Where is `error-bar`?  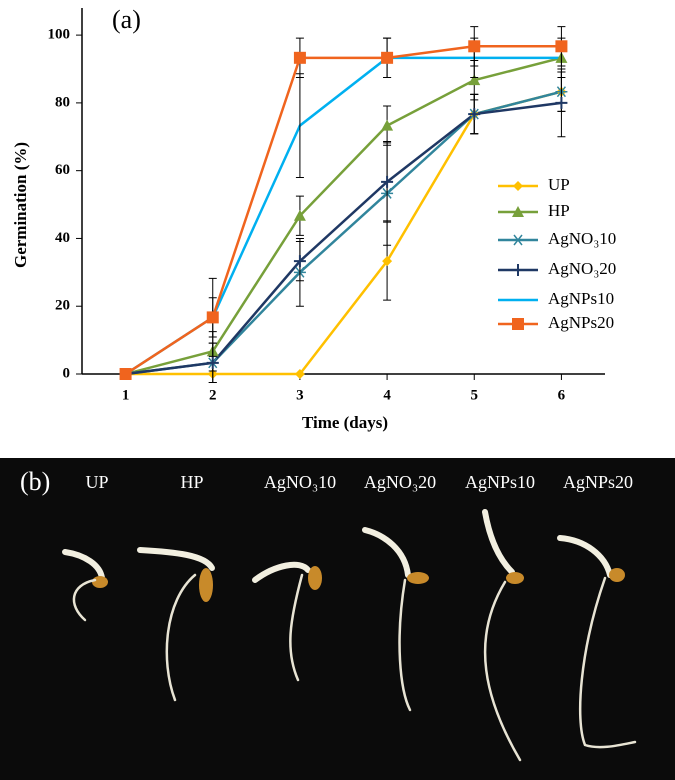
error-bar is located at coordinates (299, 125).